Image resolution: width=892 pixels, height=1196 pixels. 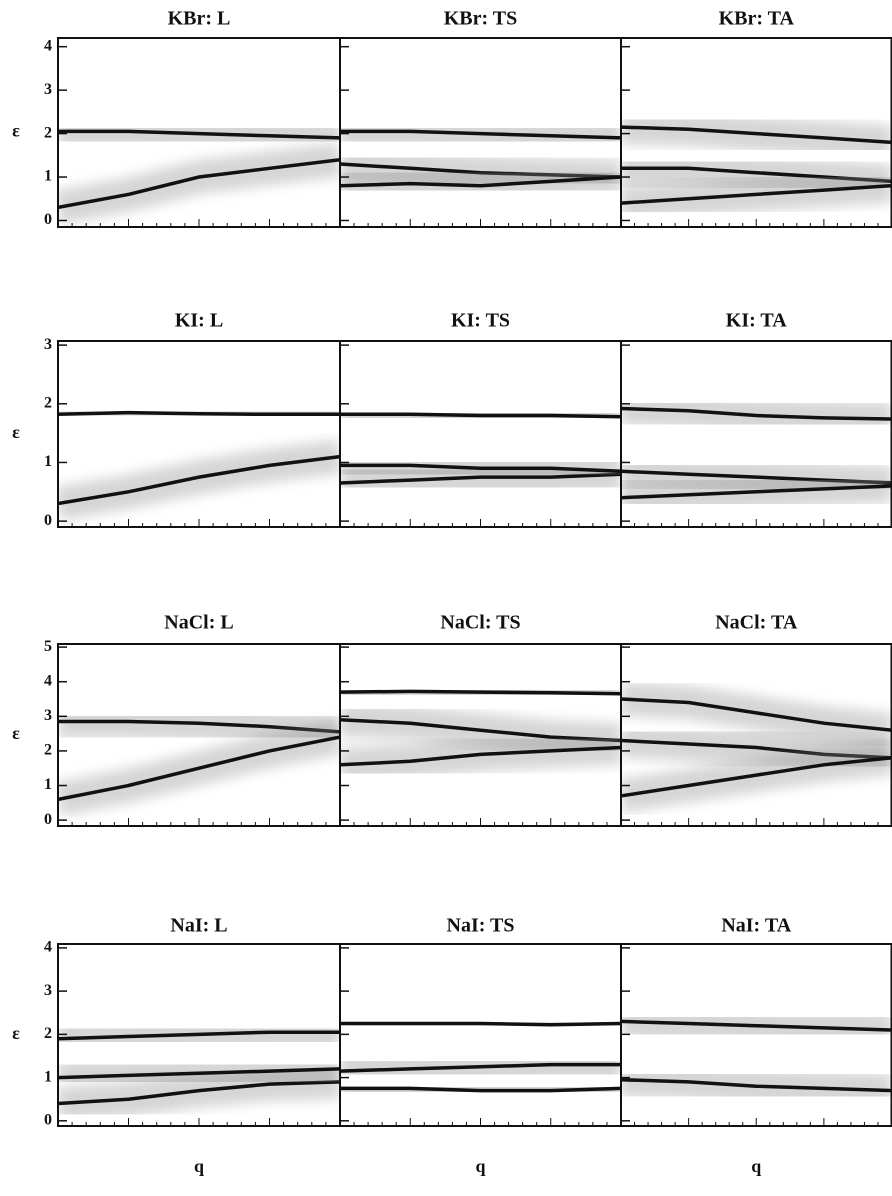 What do you see at coordinates (756, 623) in the screenshot?
I see `panel-title: NaCl: TA` at bounding box center [756, 623].